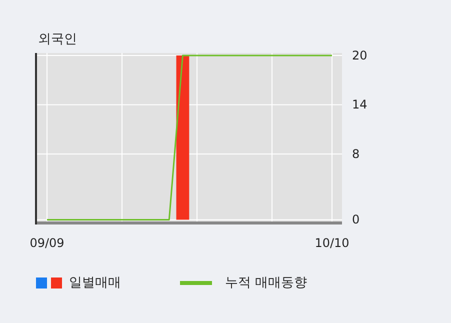 The width and height of the screenshot is (451, 323). I want to click on x-tick-label: 09/09, so click(47, 243).